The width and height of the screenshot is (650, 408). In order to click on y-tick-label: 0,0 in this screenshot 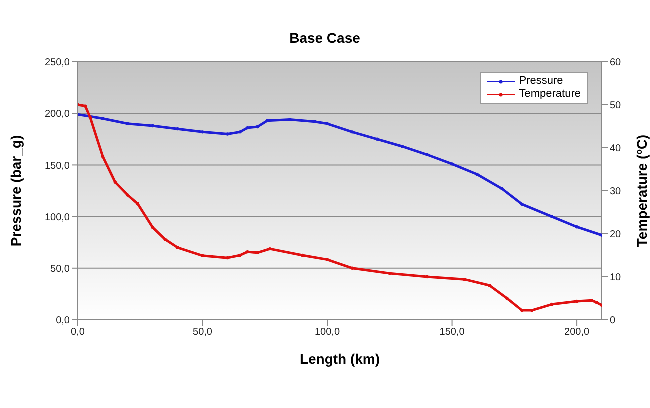, I will do `click(63, 321)`.